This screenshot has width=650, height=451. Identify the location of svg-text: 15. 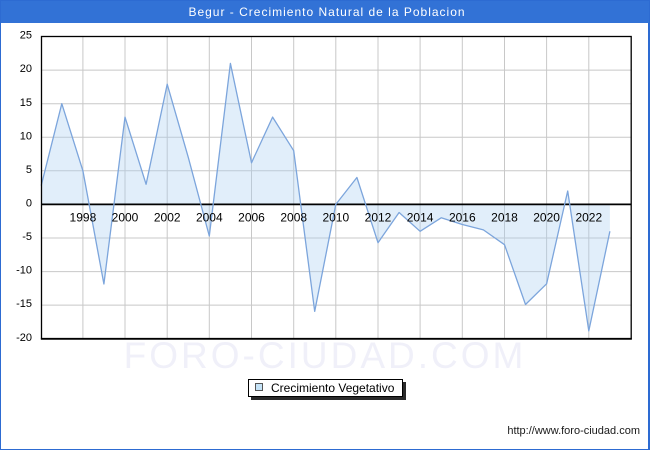
(26, 103).